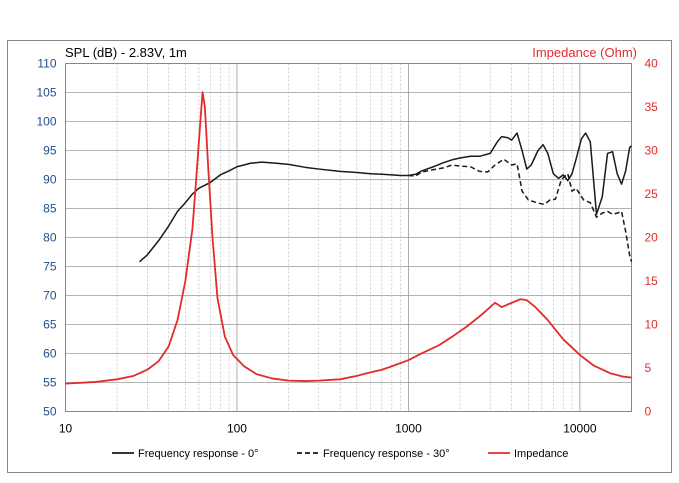 The image size is (679, 483). Describe the element at coordinates (46, 122) in the screenshot. I see `left-tick-label: 100` at that location.